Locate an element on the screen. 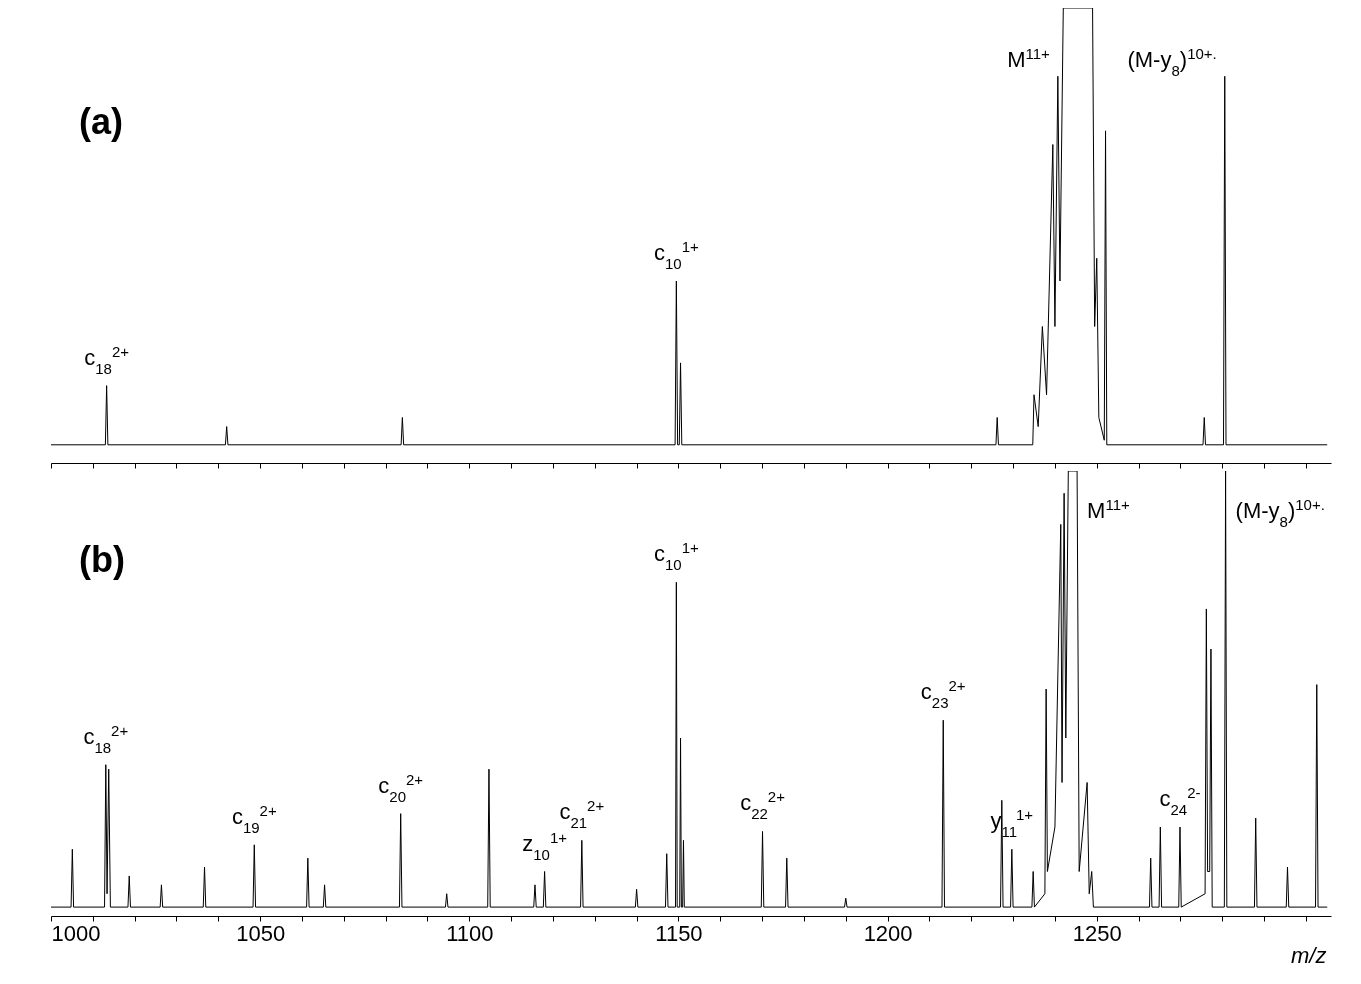 The height and width of the screenshot is (984, 1361). x-tick-label: 1150 is located at coordinates (679, 933).